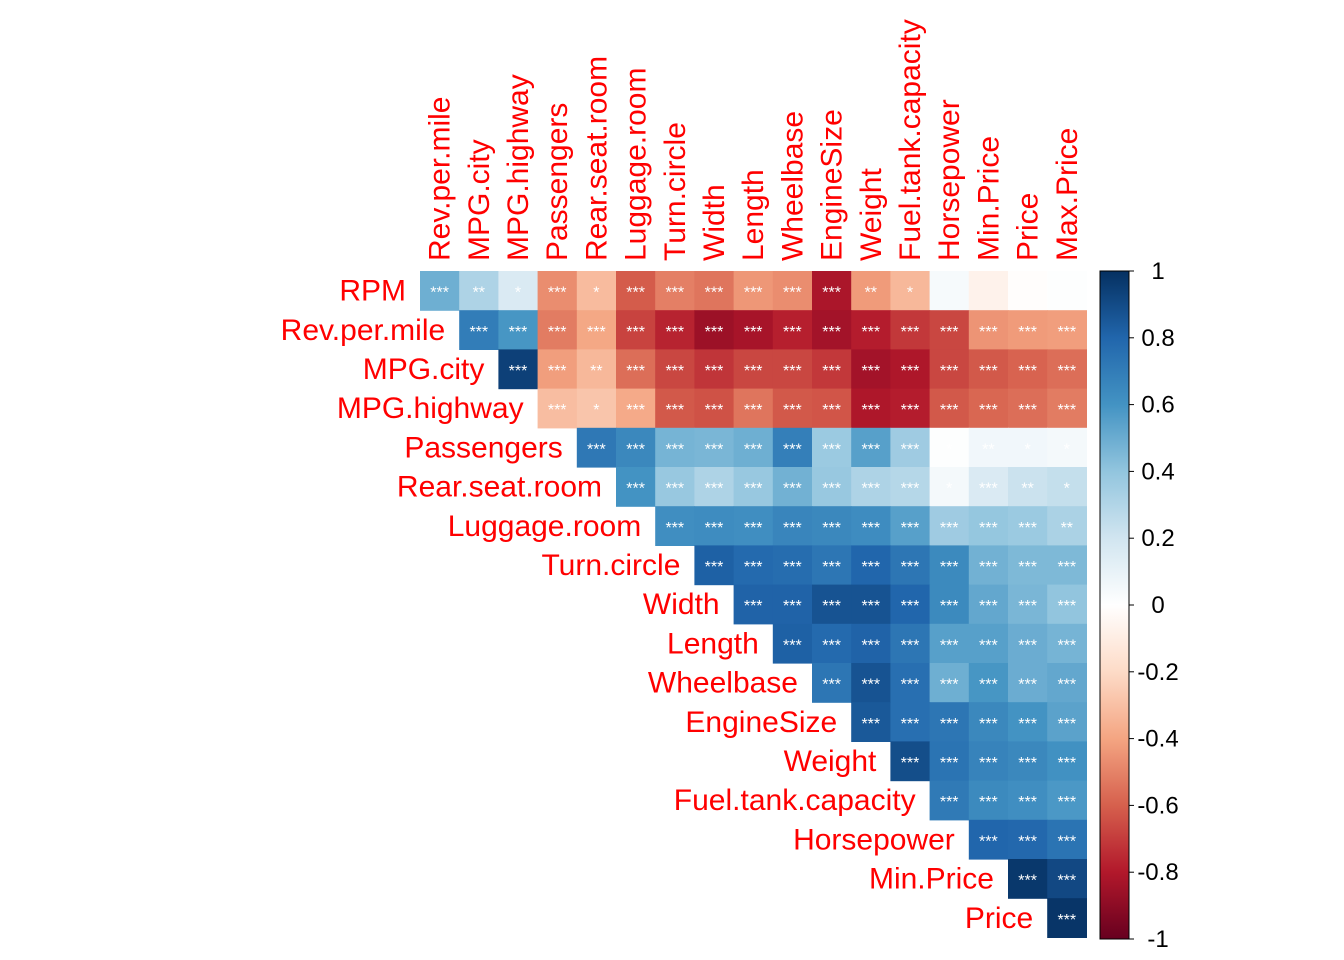  What do you see at coordinates (949, 528) in the screenshot?
I see `sig-Luggage.room-Horsepower: ***` at bounding box center [949, 528].